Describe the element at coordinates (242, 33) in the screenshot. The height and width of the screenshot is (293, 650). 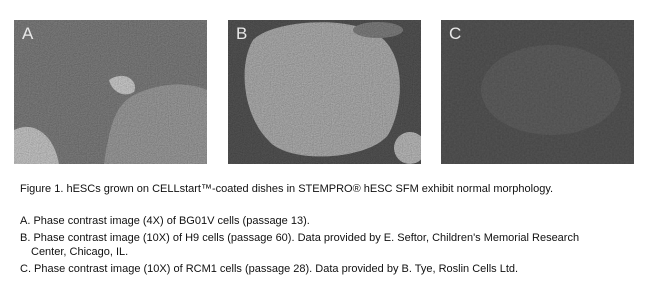
I see `panel-label: B` at that location.